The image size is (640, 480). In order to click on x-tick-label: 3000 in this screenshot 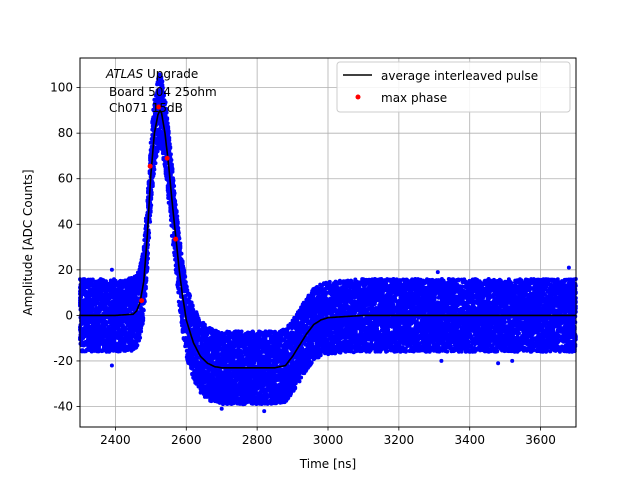, I will do `click(328, 440)`.